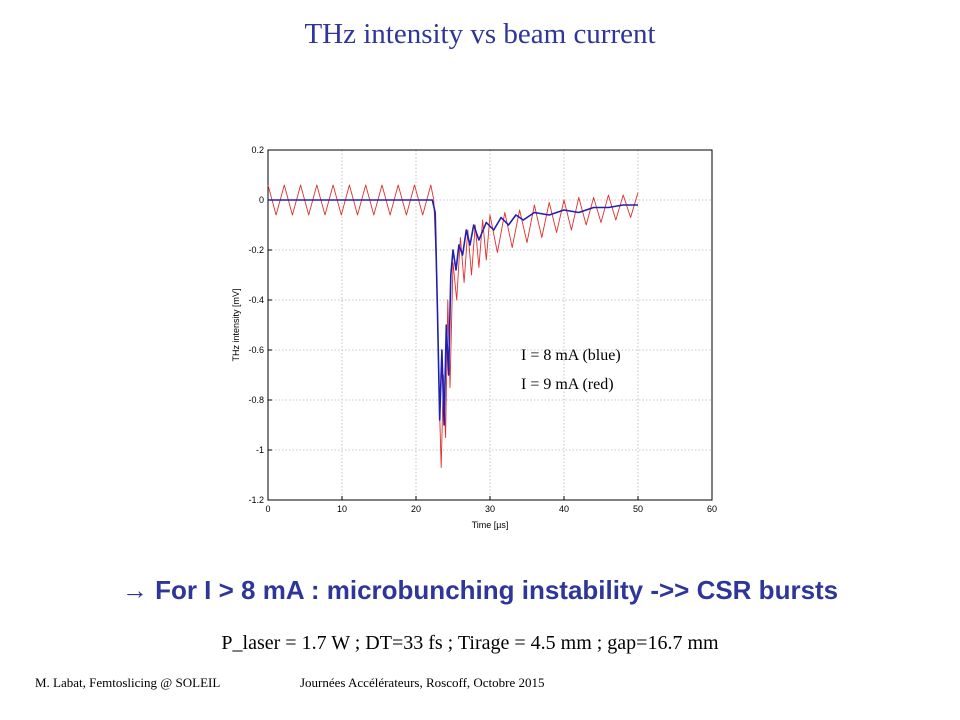 The height and width of the screenshot is (720, 960). I want to click on x-tick-label: 10, so click(342, 509).